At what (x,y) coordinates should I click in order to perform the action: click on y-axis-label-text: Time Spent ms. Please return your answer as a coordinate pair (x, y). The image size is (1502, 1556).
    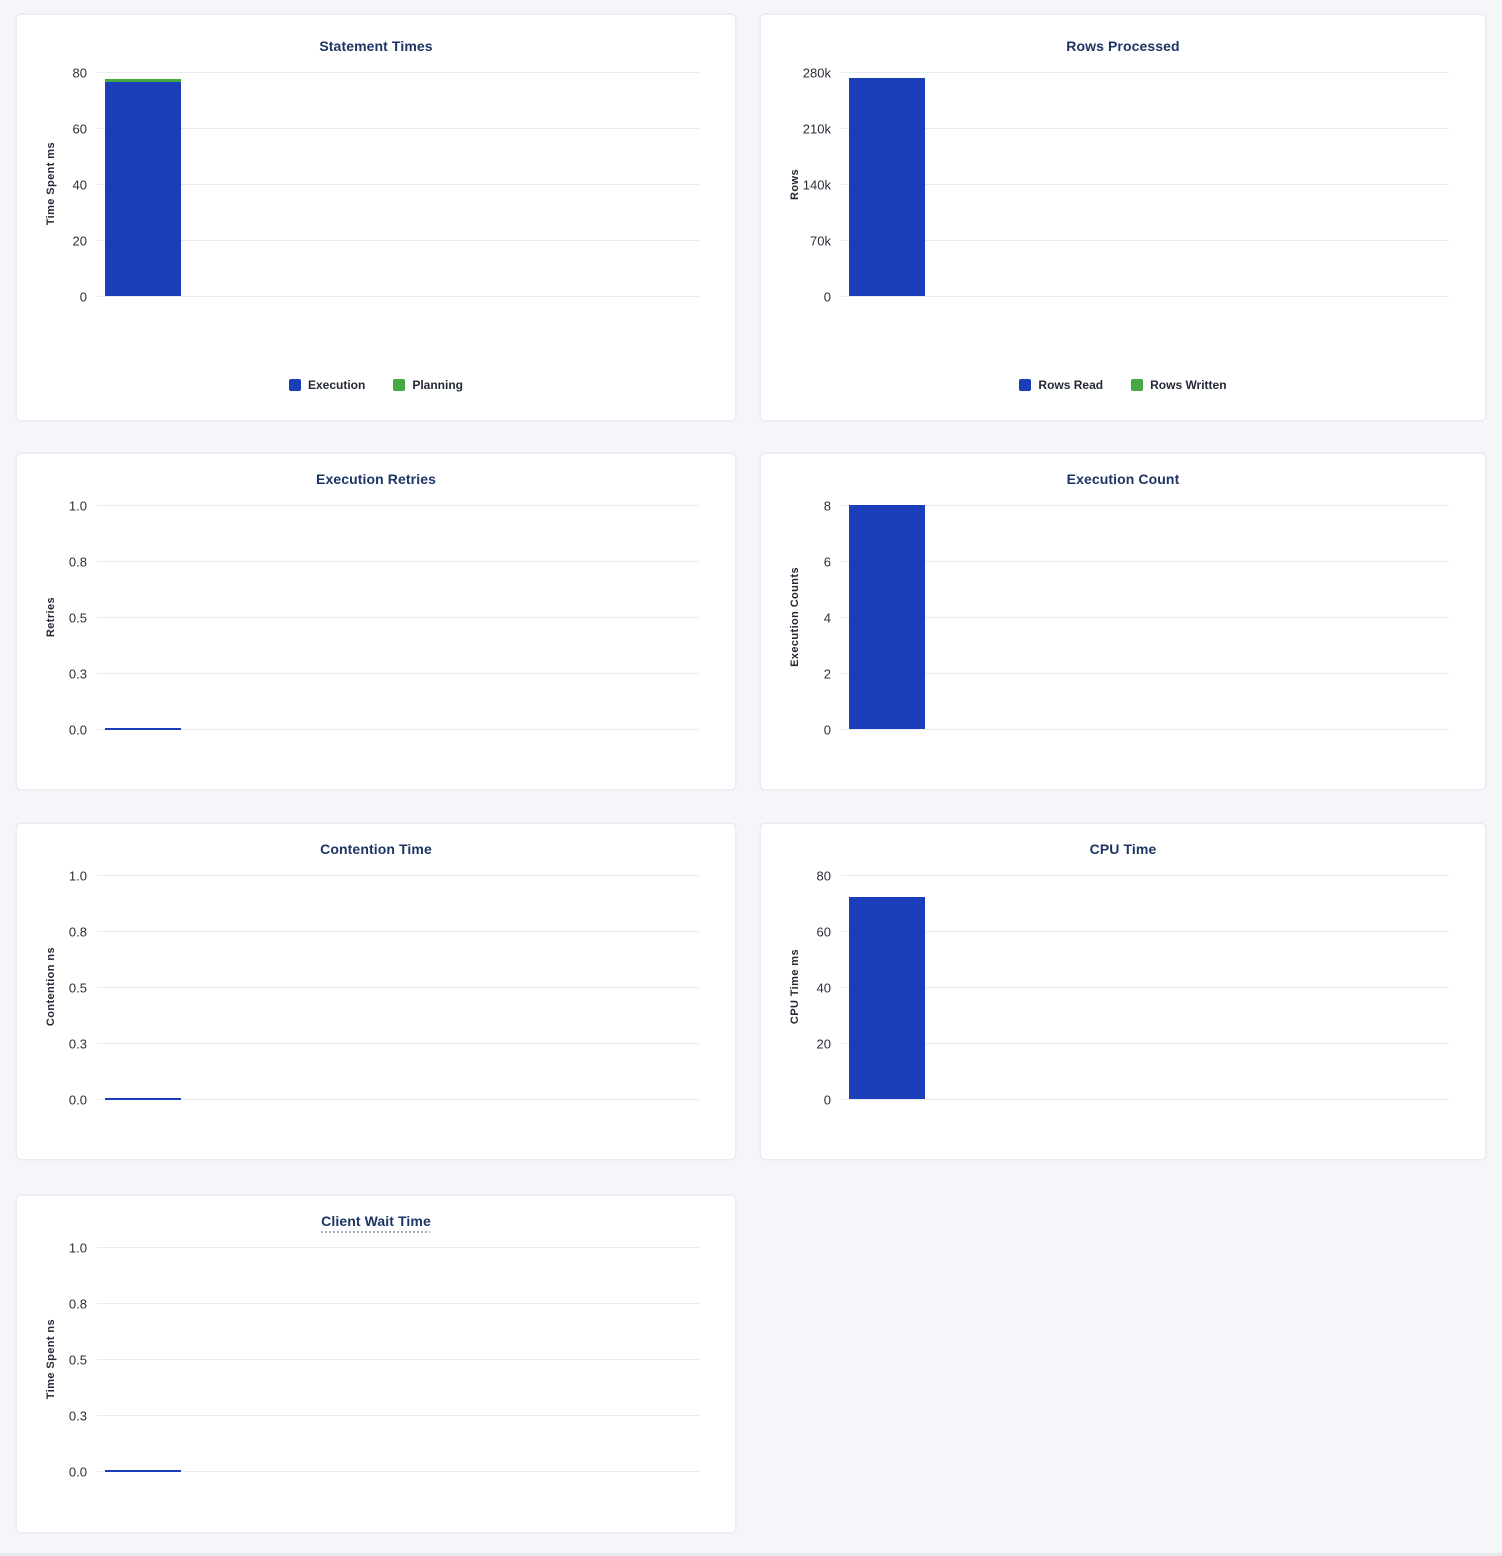
    Looking at the image, I should click on (51, 184).